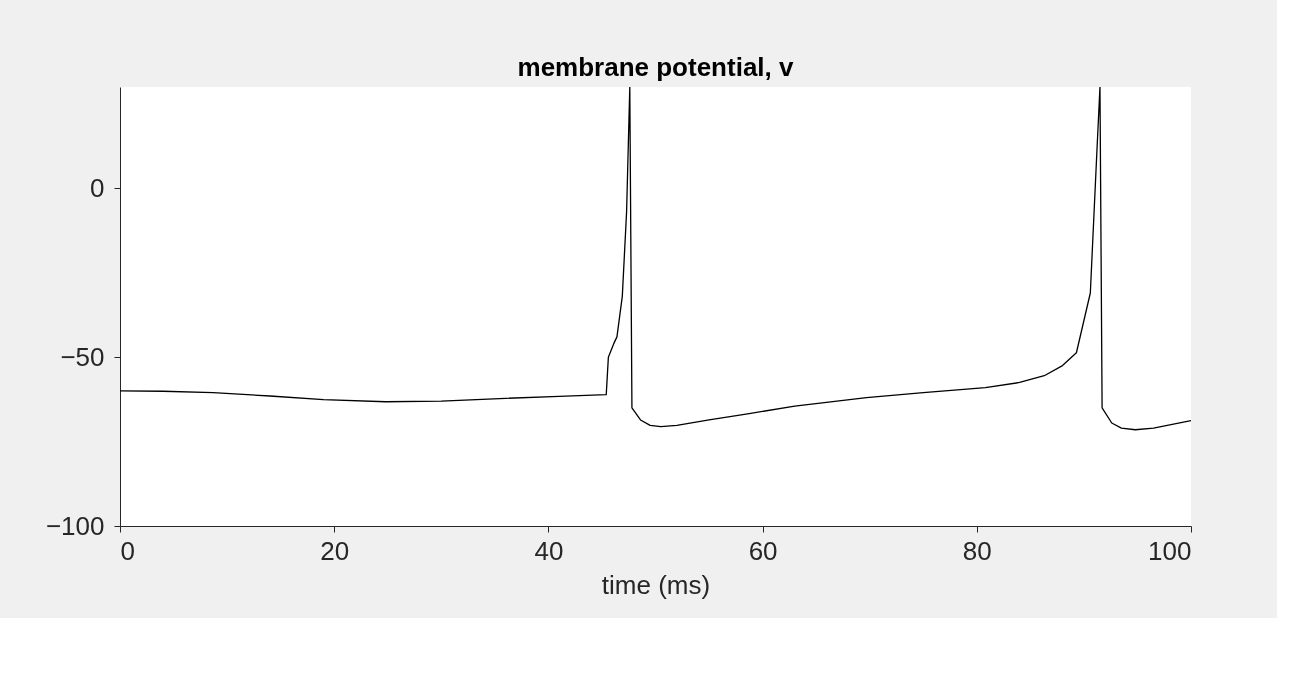  Describe the element at coordinates (656, 67) in the screenshot. I see `chart-title: membrane potential, v` at that location.